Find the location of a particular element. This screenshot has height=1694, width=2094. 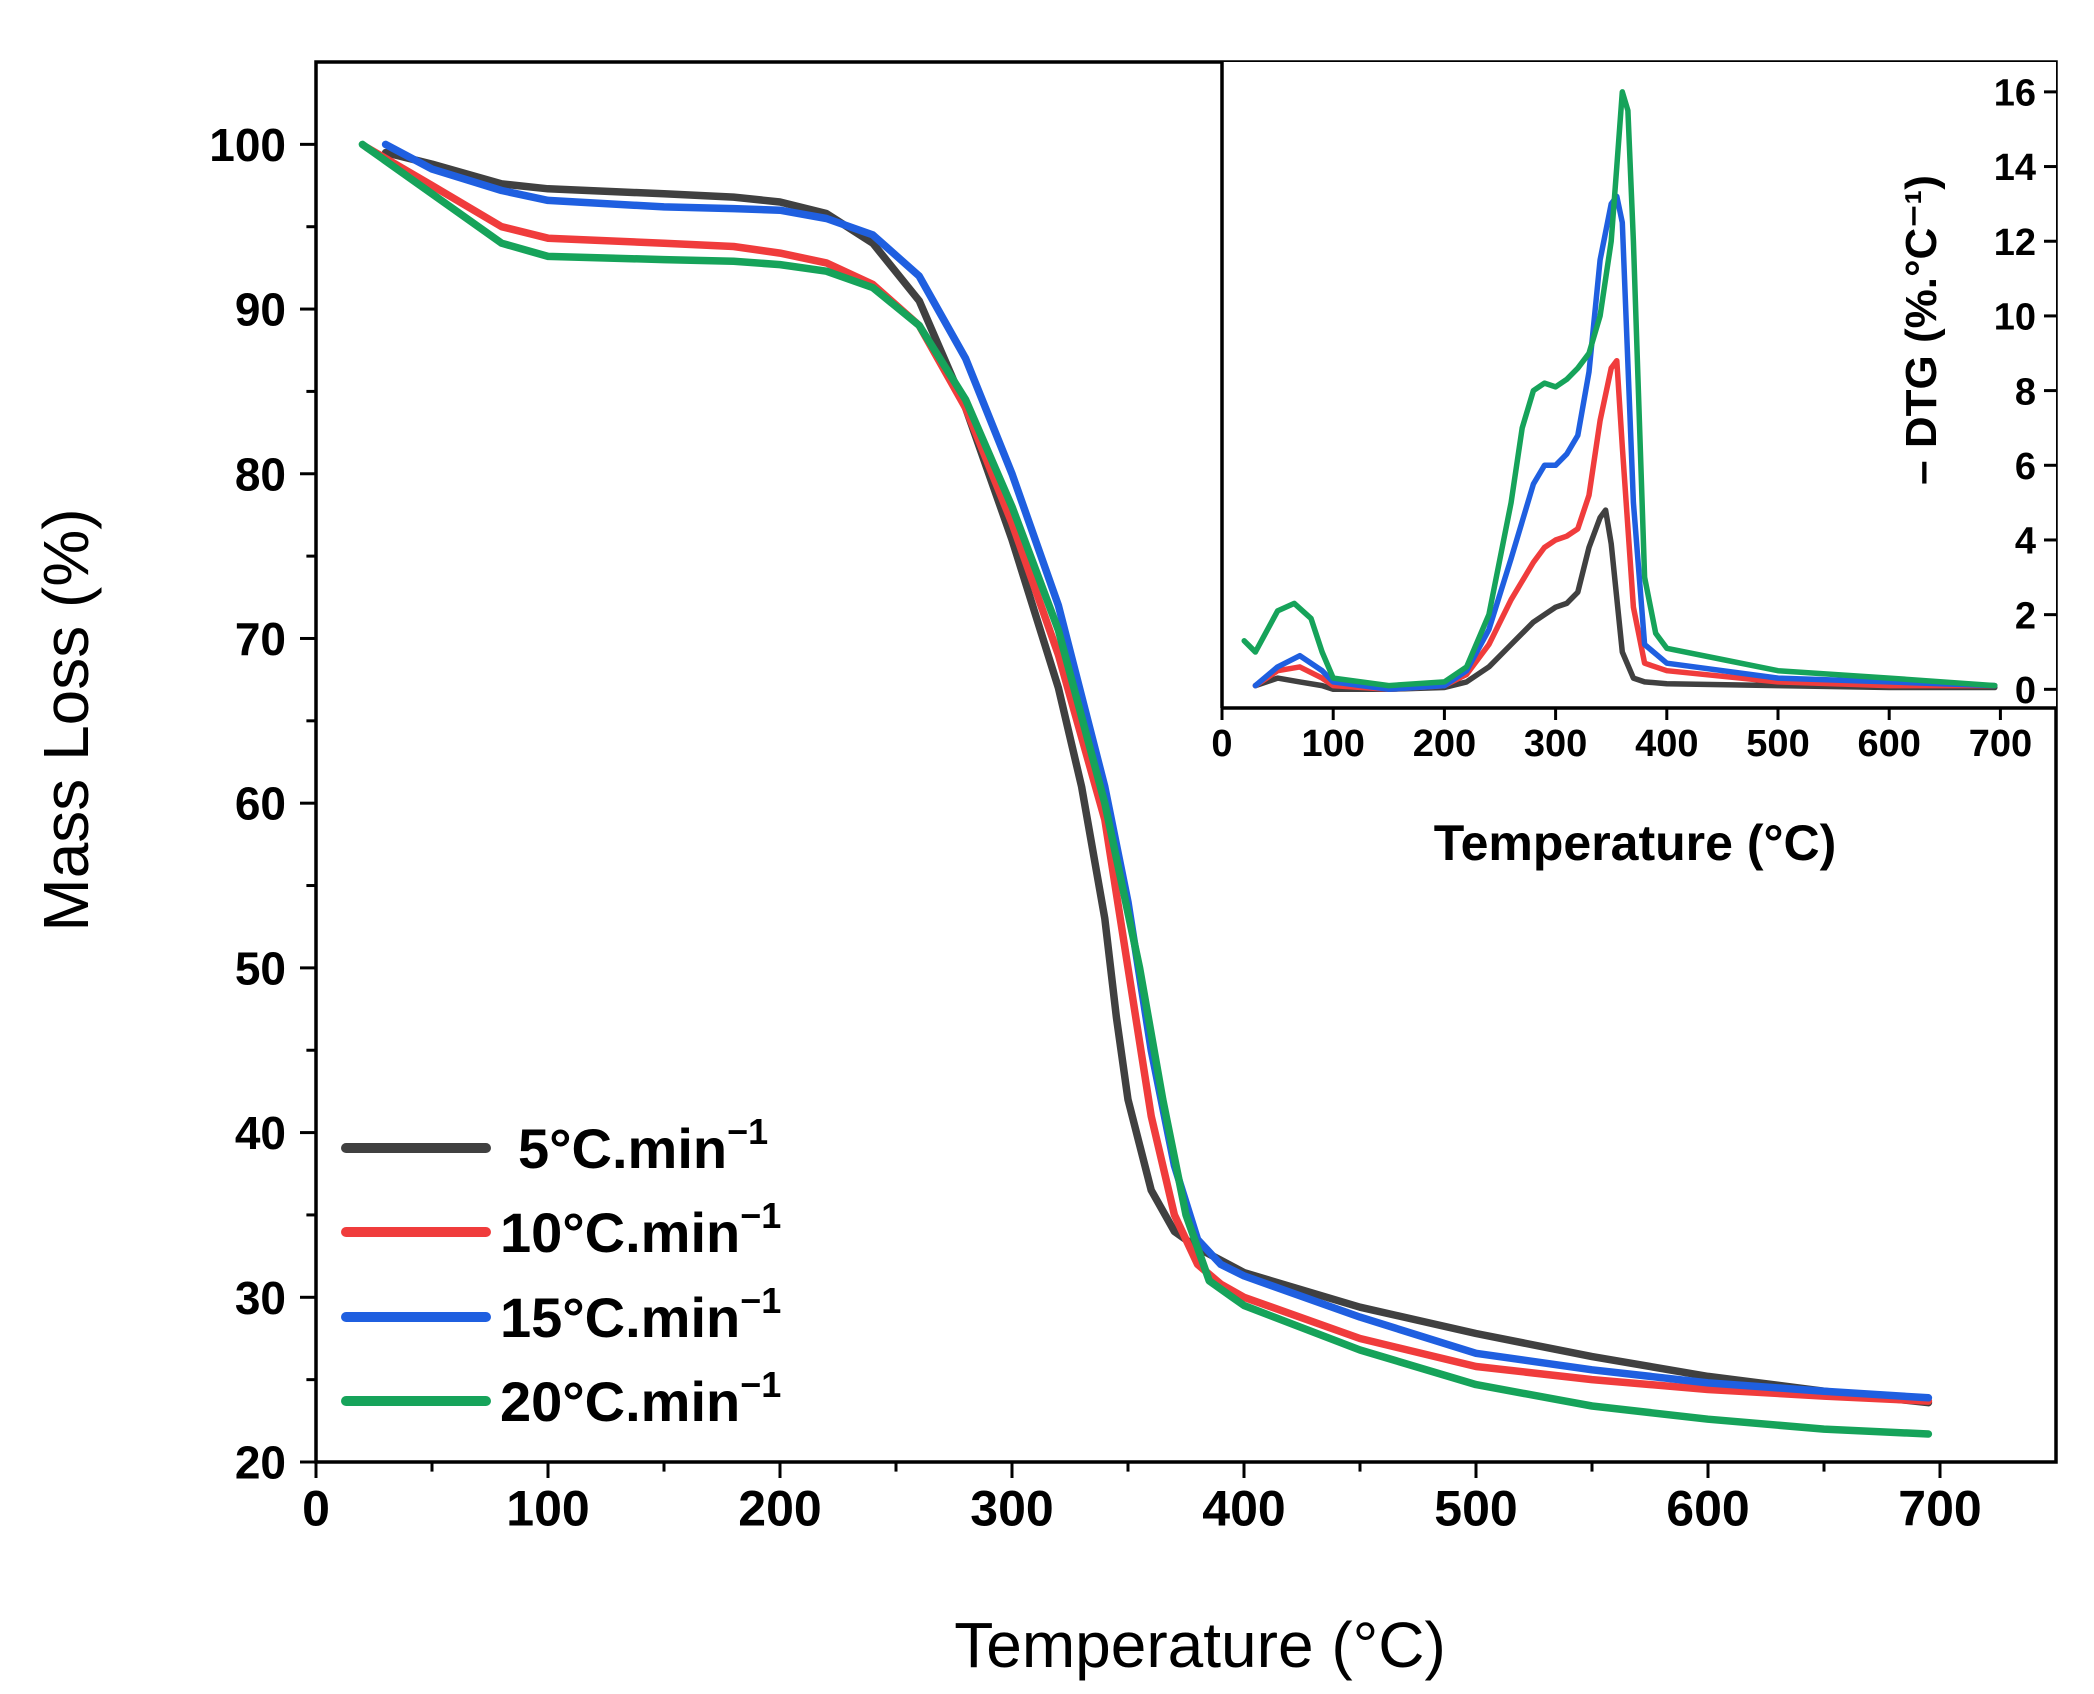

legend-label-15: 15°C.min−1 is located at coordinates (640, 1314).